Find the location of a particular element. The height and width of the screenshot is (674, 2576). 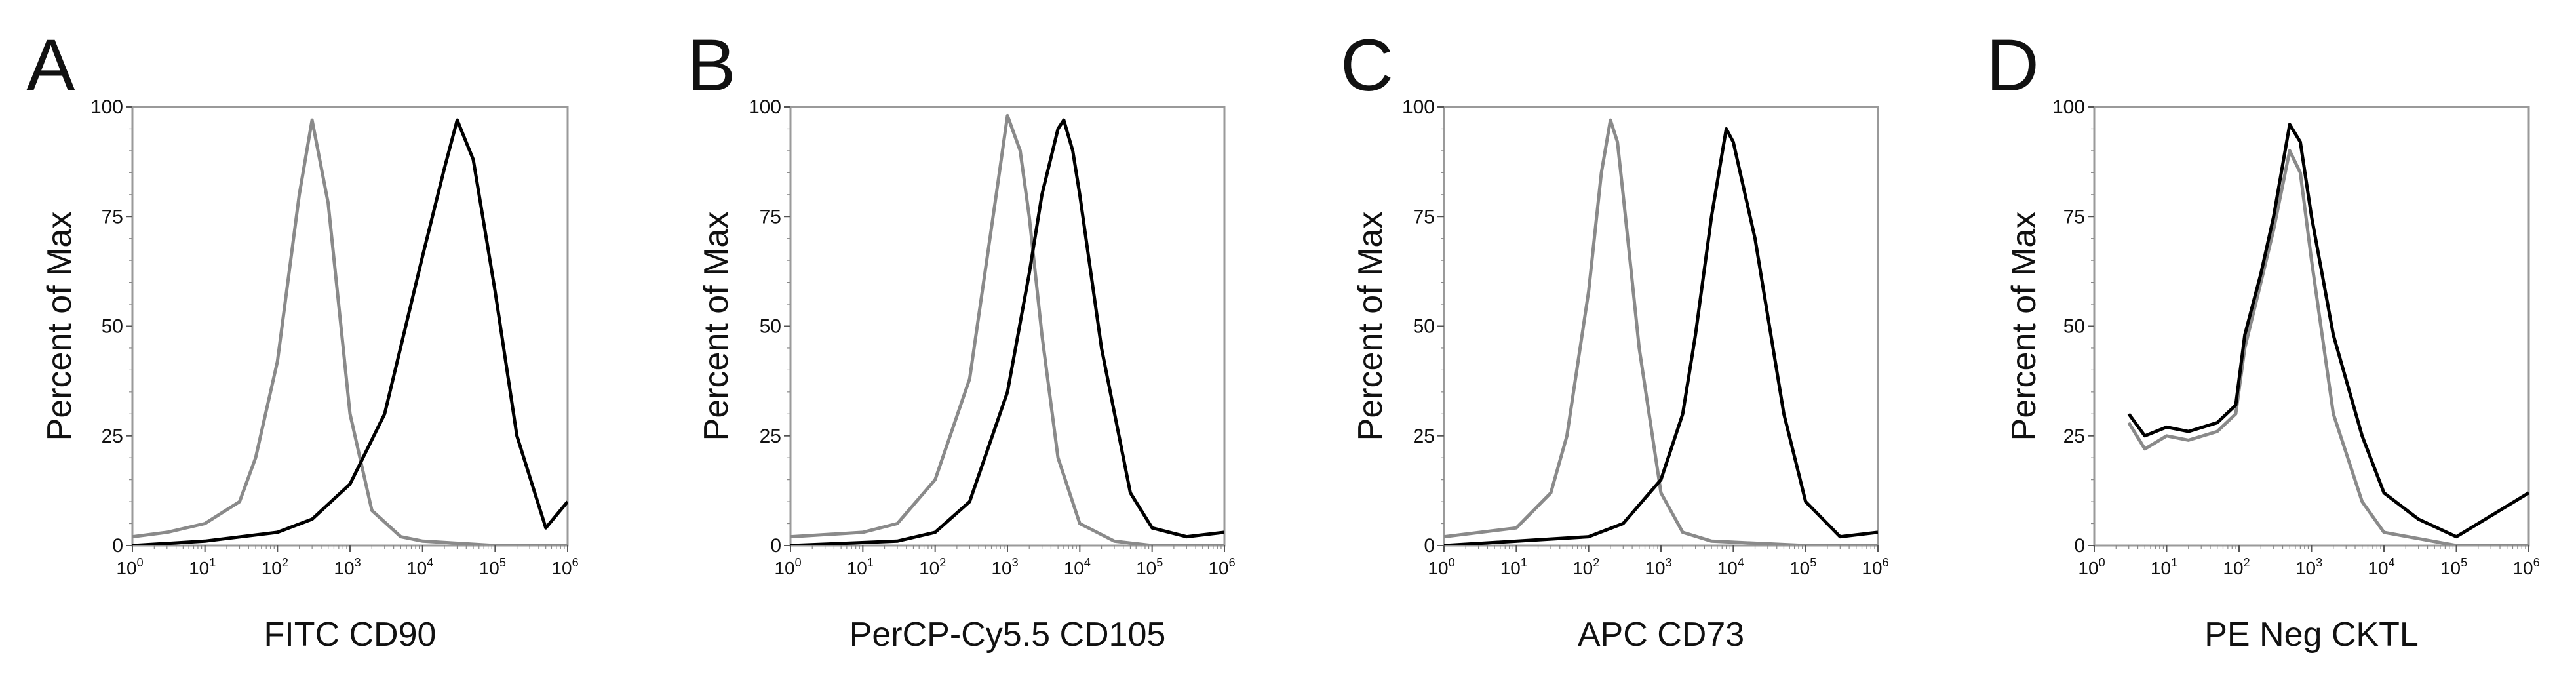

series-line-cd105 is located at coordinates (1007, 331).